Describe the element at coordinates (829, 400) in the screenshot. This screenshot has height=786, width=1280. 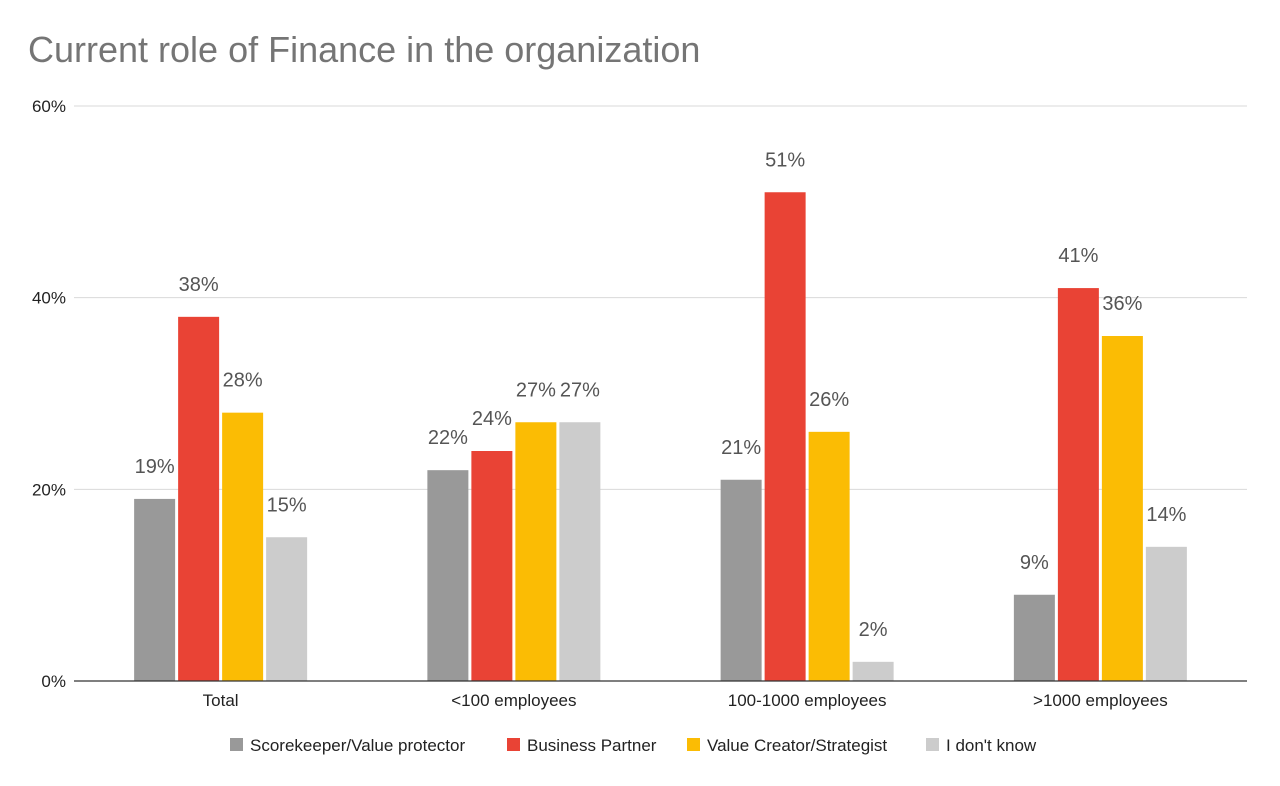
I see `data-label: 26%` at that location.